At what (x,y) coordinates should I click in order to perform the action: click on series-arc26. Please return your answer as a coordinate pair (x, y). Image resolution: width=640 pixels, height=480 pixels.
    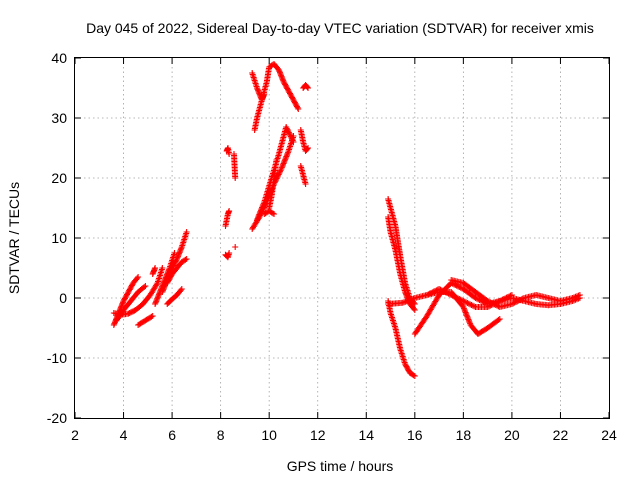
    Looking at the image, I should click on (401, 338).